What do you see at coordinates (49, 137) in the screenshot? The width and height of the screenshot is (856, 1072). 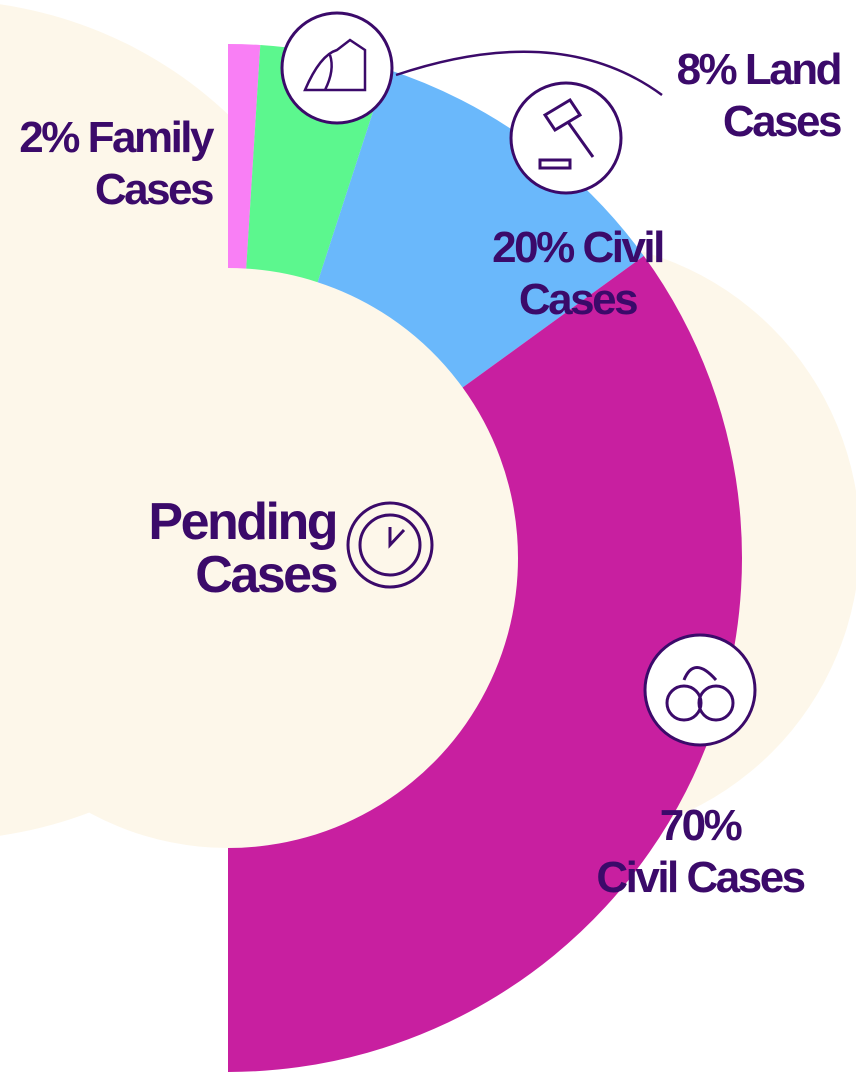 I see `value-label: 2%` at bounding box center [49, 137].